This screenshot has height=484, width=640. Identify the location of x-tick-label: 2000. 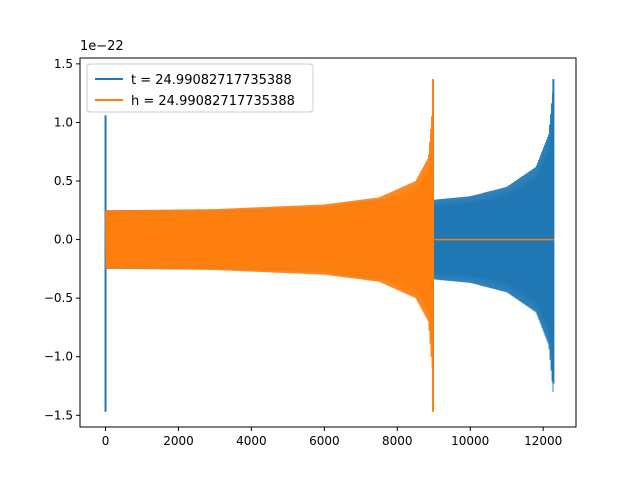
(178, 441).